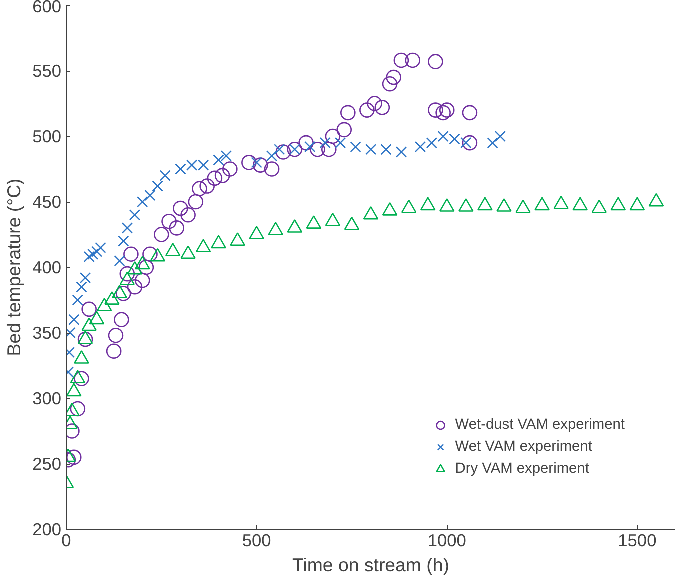 The width and height of the screenshot is (696, 583). I want to click on y-tick-label: 600, so click(47, 8).